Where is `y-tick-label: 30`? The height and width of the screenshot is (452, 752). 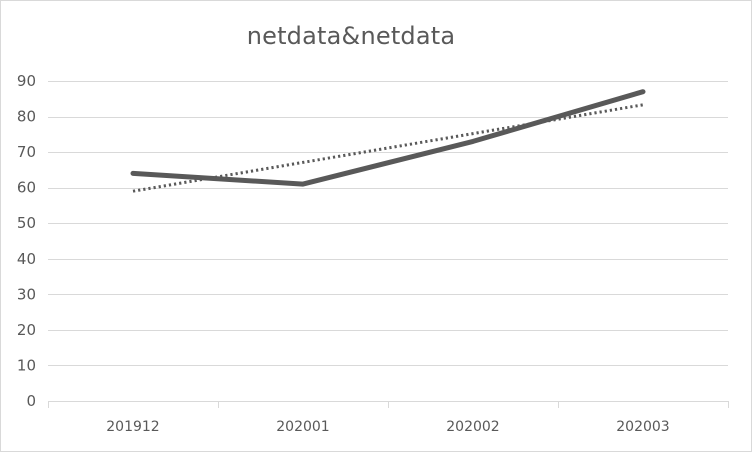 y-tick-label: 30 is located at coordinates (26, 294).